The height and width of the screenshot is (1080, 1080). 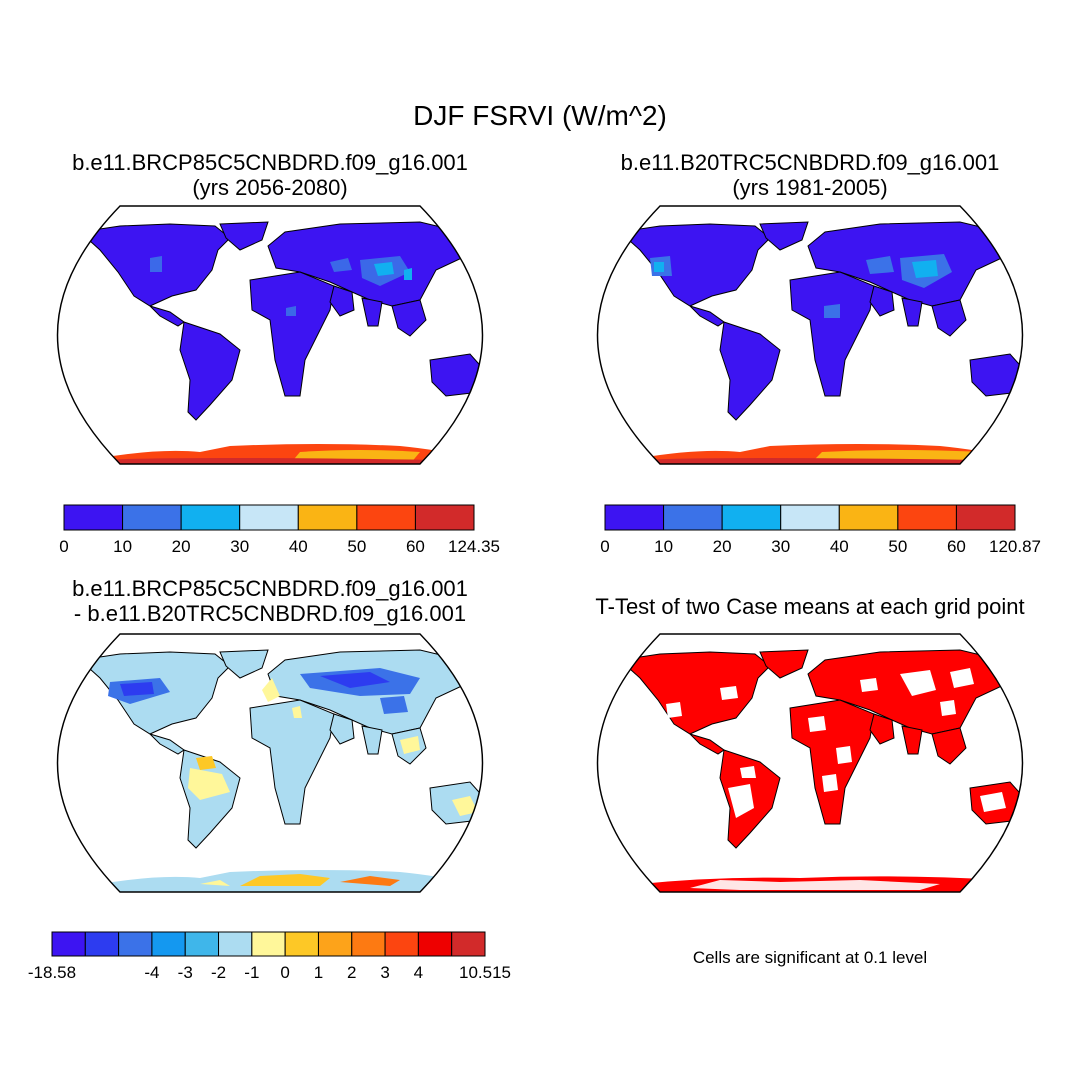 What do you see at coordinates (810, 162) in the screenshot?
I see `title-line-1: b.e11.B20TRC5CNBDRD.f09_g16.001` at bounding box center [810, 162].